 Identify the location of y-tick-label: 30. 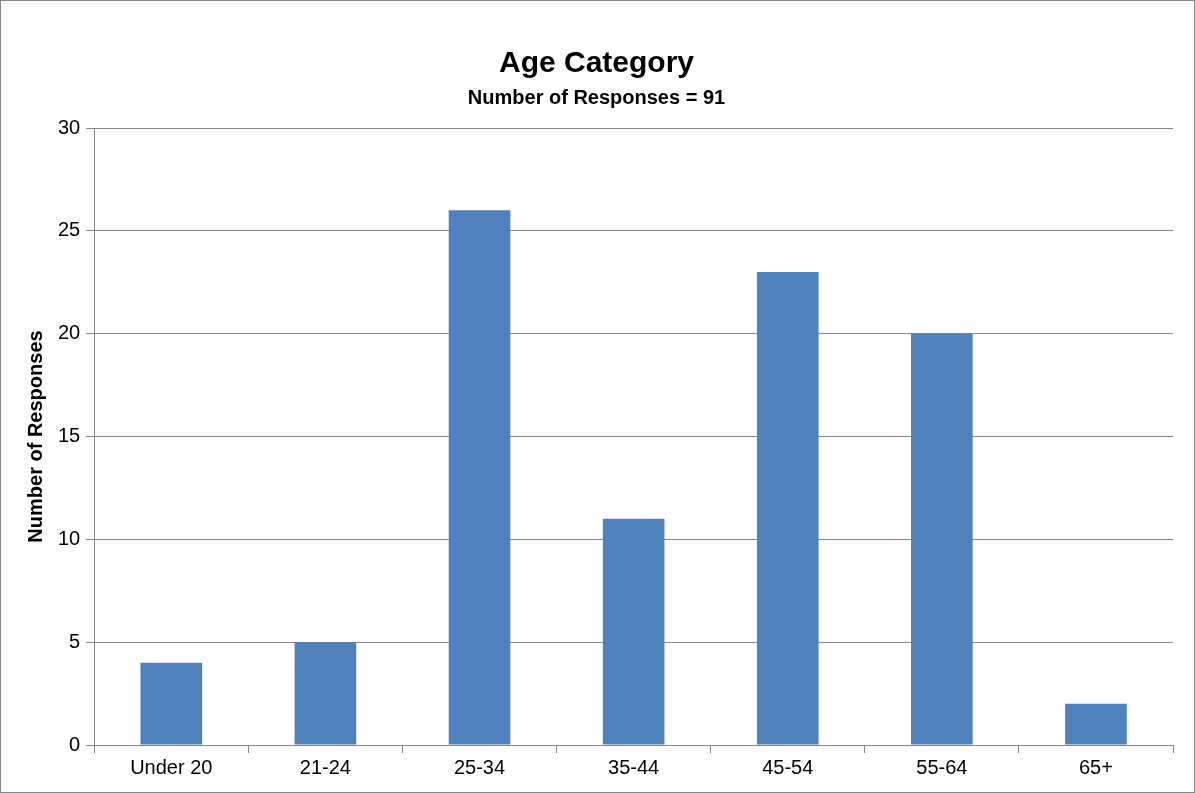
(69, 126).